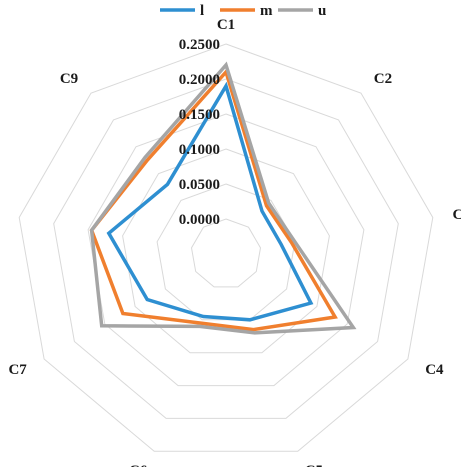 The height and width of the screenshot is (467, 461). What do you see at coordinates (69, 79) in the screenshot?
I see `category-label-C9: C9` at bounding box center [69, 79].